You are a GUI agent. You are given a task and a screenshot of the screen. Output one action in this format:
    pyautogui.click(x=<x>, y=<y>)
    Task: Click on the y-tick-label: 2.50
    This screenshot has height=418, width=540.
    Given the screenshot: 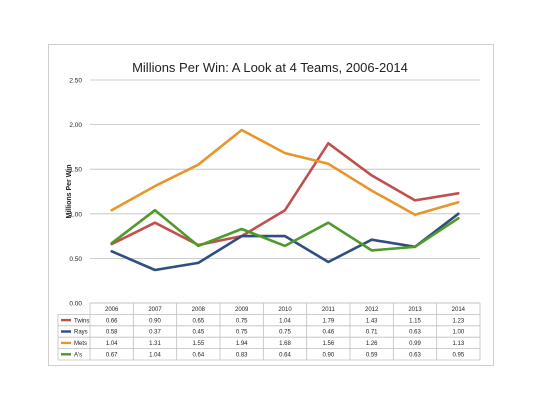 What is the action you would take?
    pyautogui.click(x=75, y=81)
    